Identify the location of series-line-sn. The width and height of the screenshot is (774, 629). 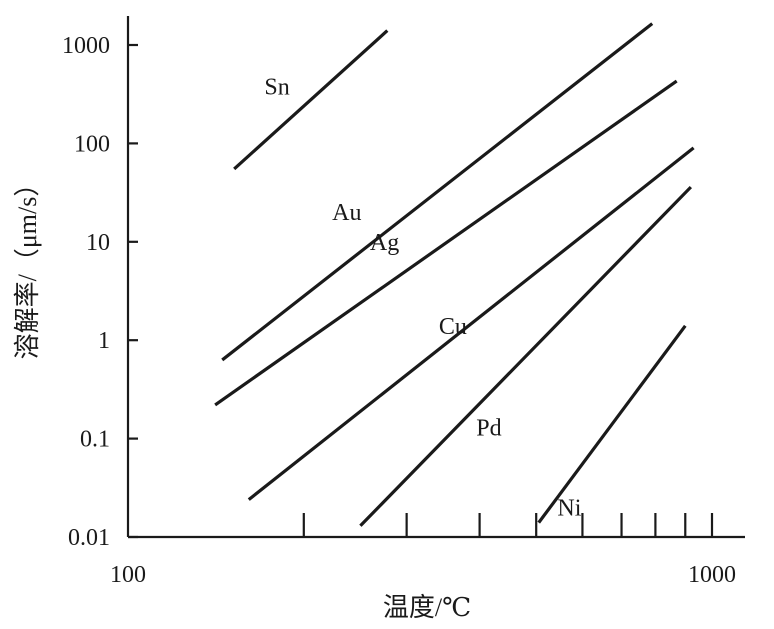
(311, 100).